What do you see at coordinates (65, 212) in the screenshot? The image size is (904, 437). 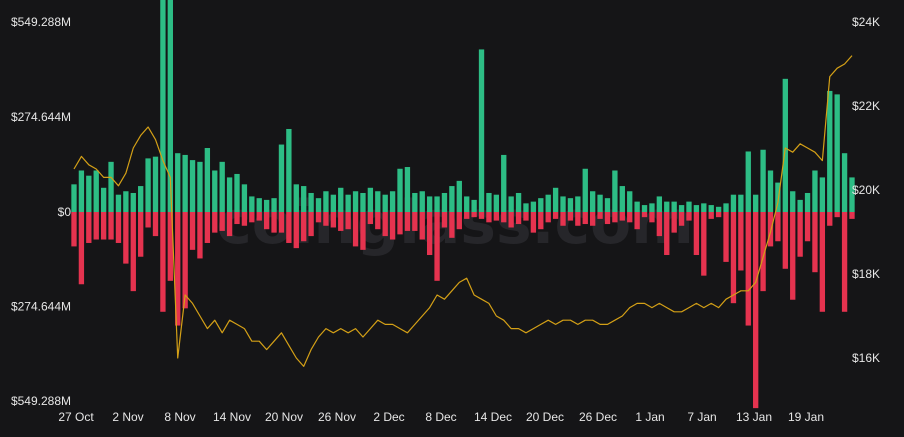 I see `y-left-tick-label: $0` at bounding box center [65, 212].